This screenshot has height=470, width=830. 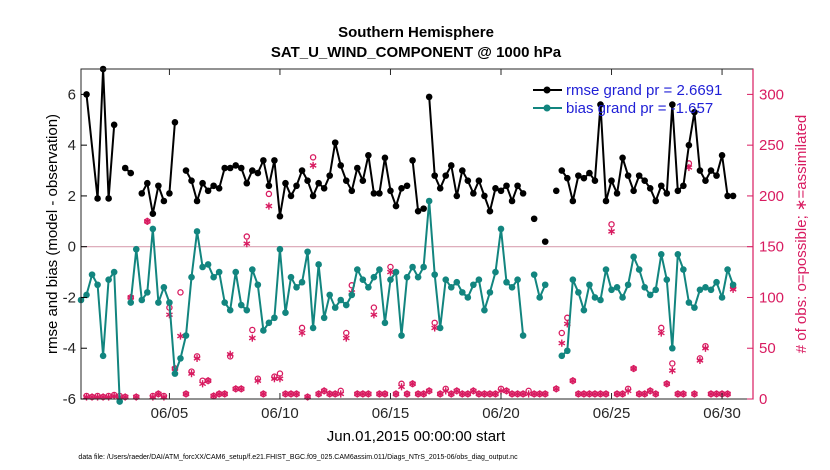 What do you see at coordinates (771, 94) in the screenshot?
I see `y-right-tick-label: 300` at bounding box center [771, 94].